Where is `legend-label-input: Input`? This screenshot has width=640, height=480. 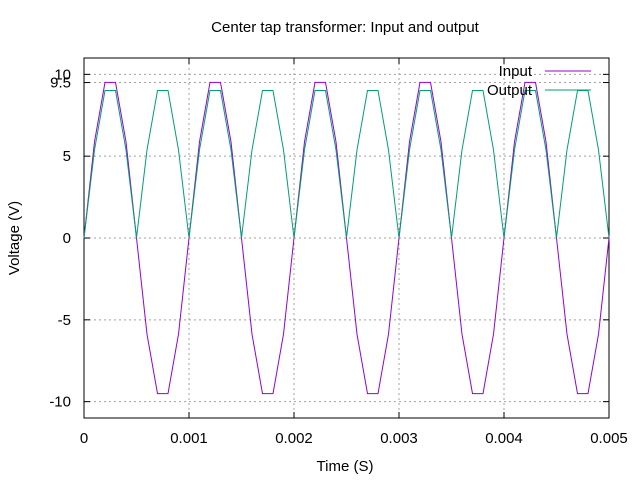 legend-label-input: Input is located at coordinates (516, 71).